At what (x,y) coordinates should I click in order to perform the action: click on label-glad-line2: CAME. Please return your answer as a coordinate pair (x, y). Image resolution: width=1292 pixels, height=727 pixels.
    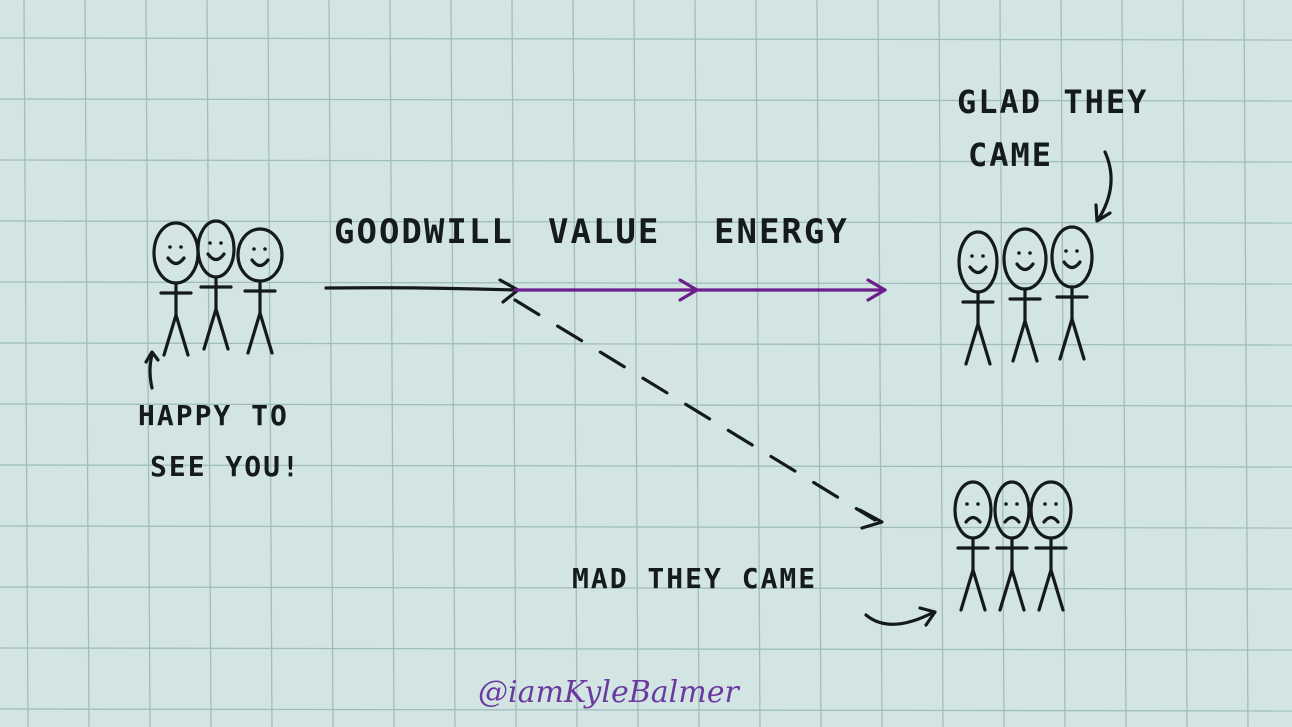
    Looking at the image, I should click on (1010, 155).